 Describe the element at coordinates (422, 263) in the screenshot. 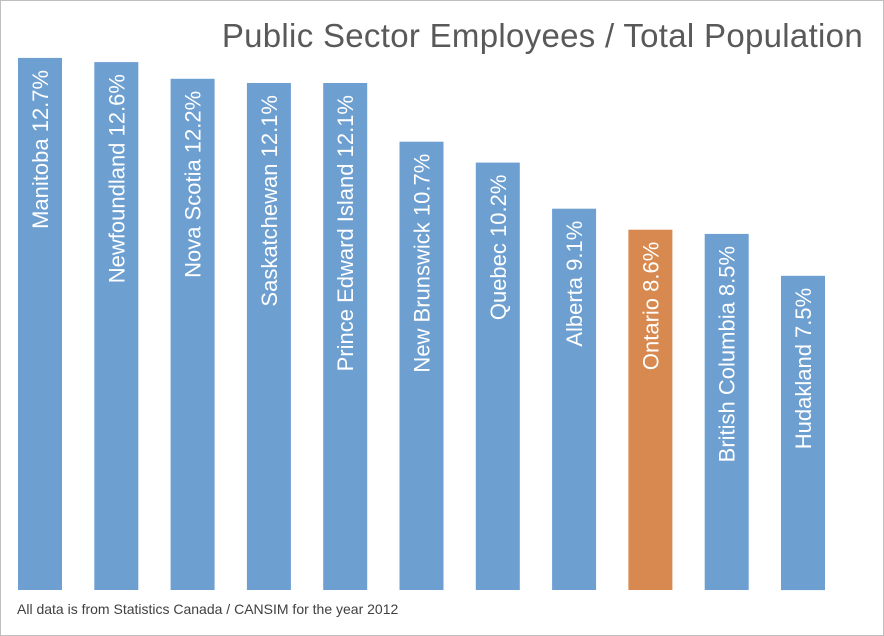

I see `bar-label-new-brunswick: New Brunswick 10.7%` at that location.